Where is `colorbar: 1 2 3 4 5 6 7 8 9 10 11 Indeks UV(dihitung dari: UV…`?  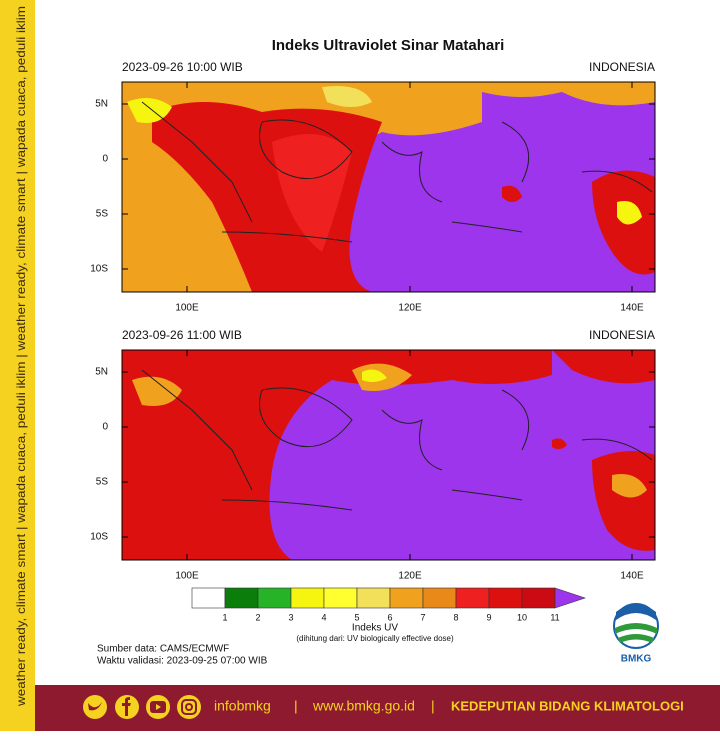 colorbar: 1 2 3 4 5 6 7 8 9 10 11 Indeks UV(dihitung dari: UV… is located at coordinates (388, 615).